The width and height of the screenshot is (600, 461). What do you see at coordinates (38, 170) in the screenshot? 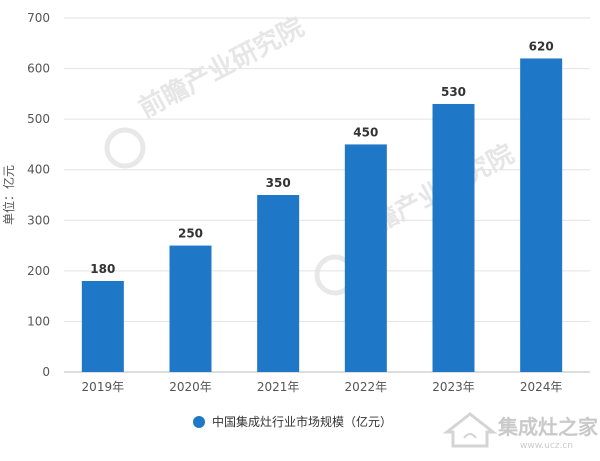
I see `y-tick-label: 400` at bounding box center [38, 170].